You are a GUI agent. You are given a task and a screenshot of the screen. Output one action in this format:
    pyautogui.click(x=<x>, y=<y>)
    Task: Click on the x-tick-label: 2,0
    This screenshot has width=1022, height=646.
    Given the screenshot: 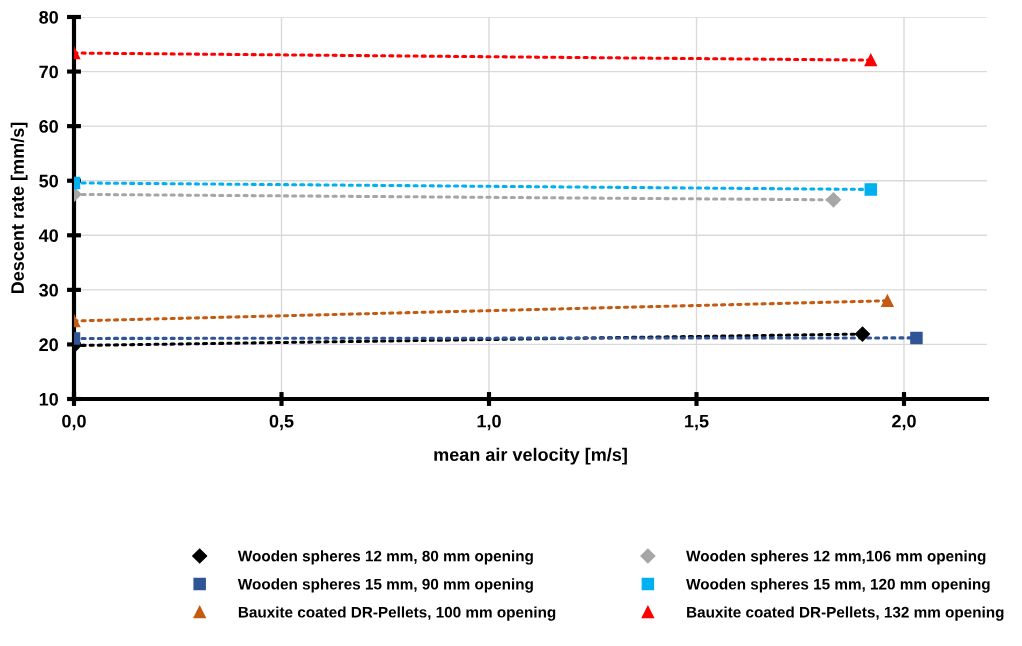 What is the action you would take?
    pyautogui.click(x=904, y=422)
    